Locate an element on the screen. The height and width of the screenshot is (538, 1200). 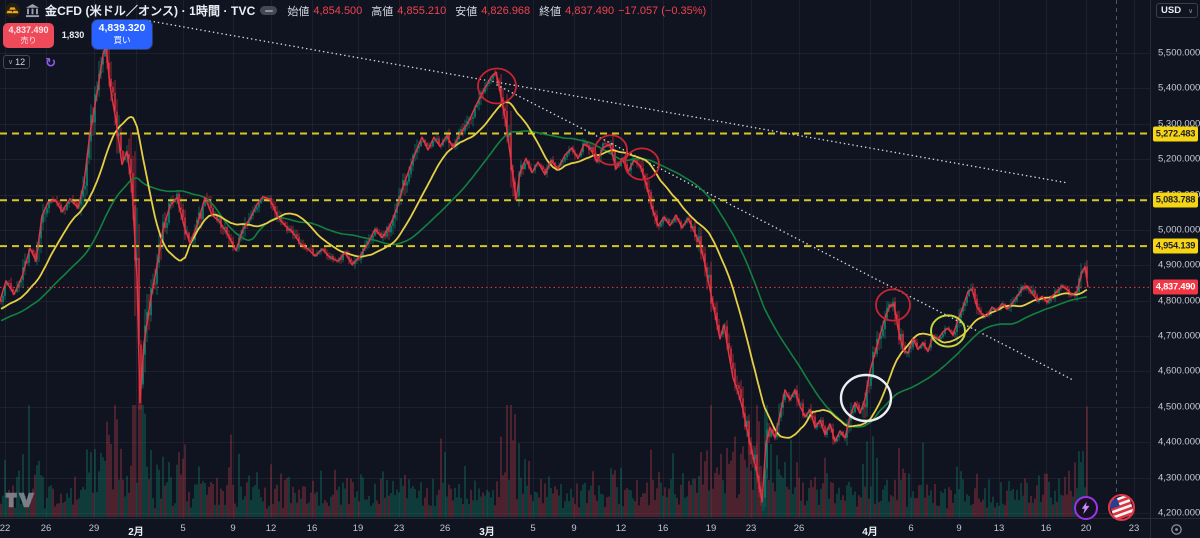
sell-button: 4,837.490 売り is located at coordinates (28, 35).